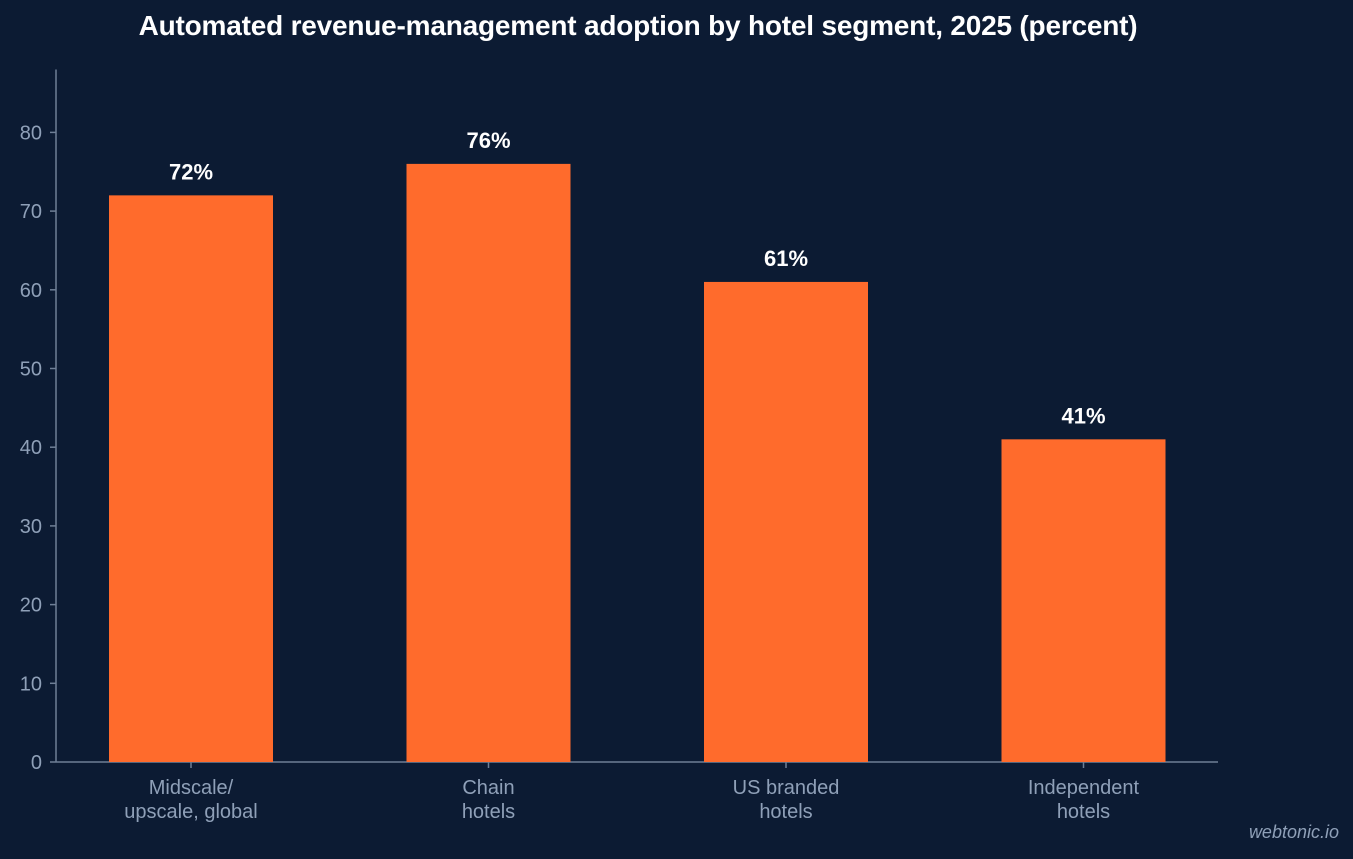  What do you see at coordinates (190, 800) in the screenshot?
I see `x-tick-label: Midscale/upscale, global` at bounding box center [190, 800].